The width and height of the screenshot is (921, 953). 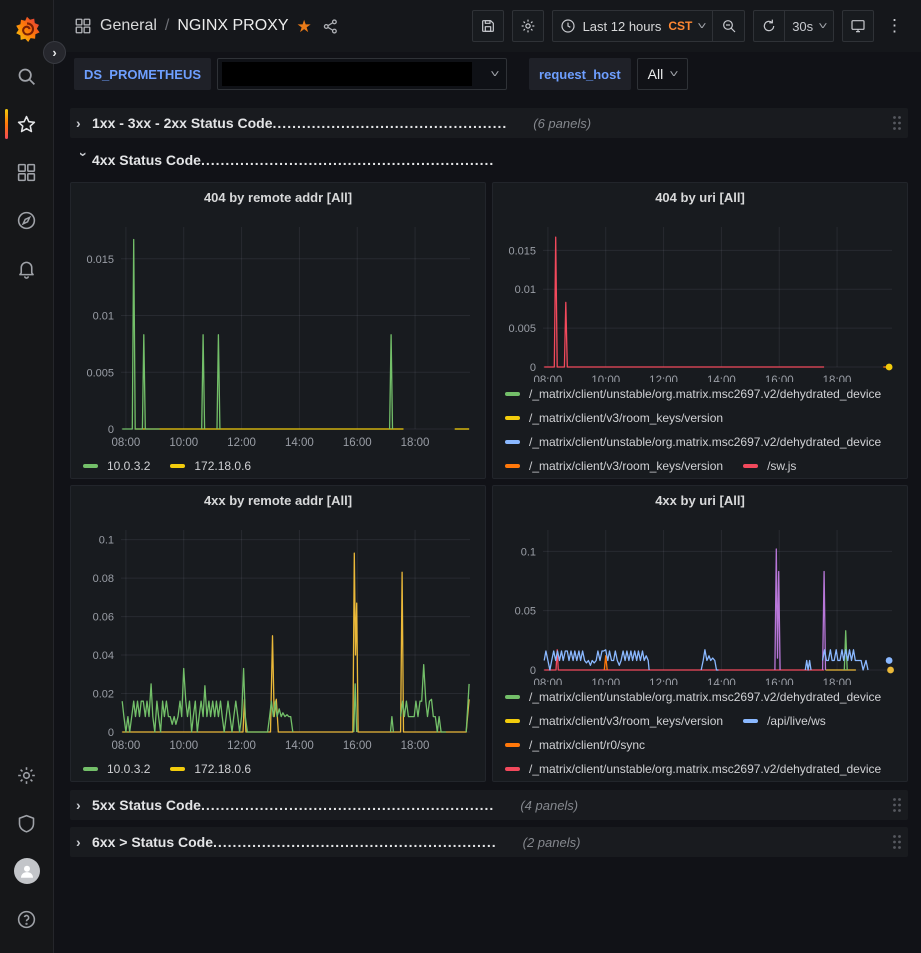 I want to click on legend-label: /sw.js, so click(x=782, y=466).